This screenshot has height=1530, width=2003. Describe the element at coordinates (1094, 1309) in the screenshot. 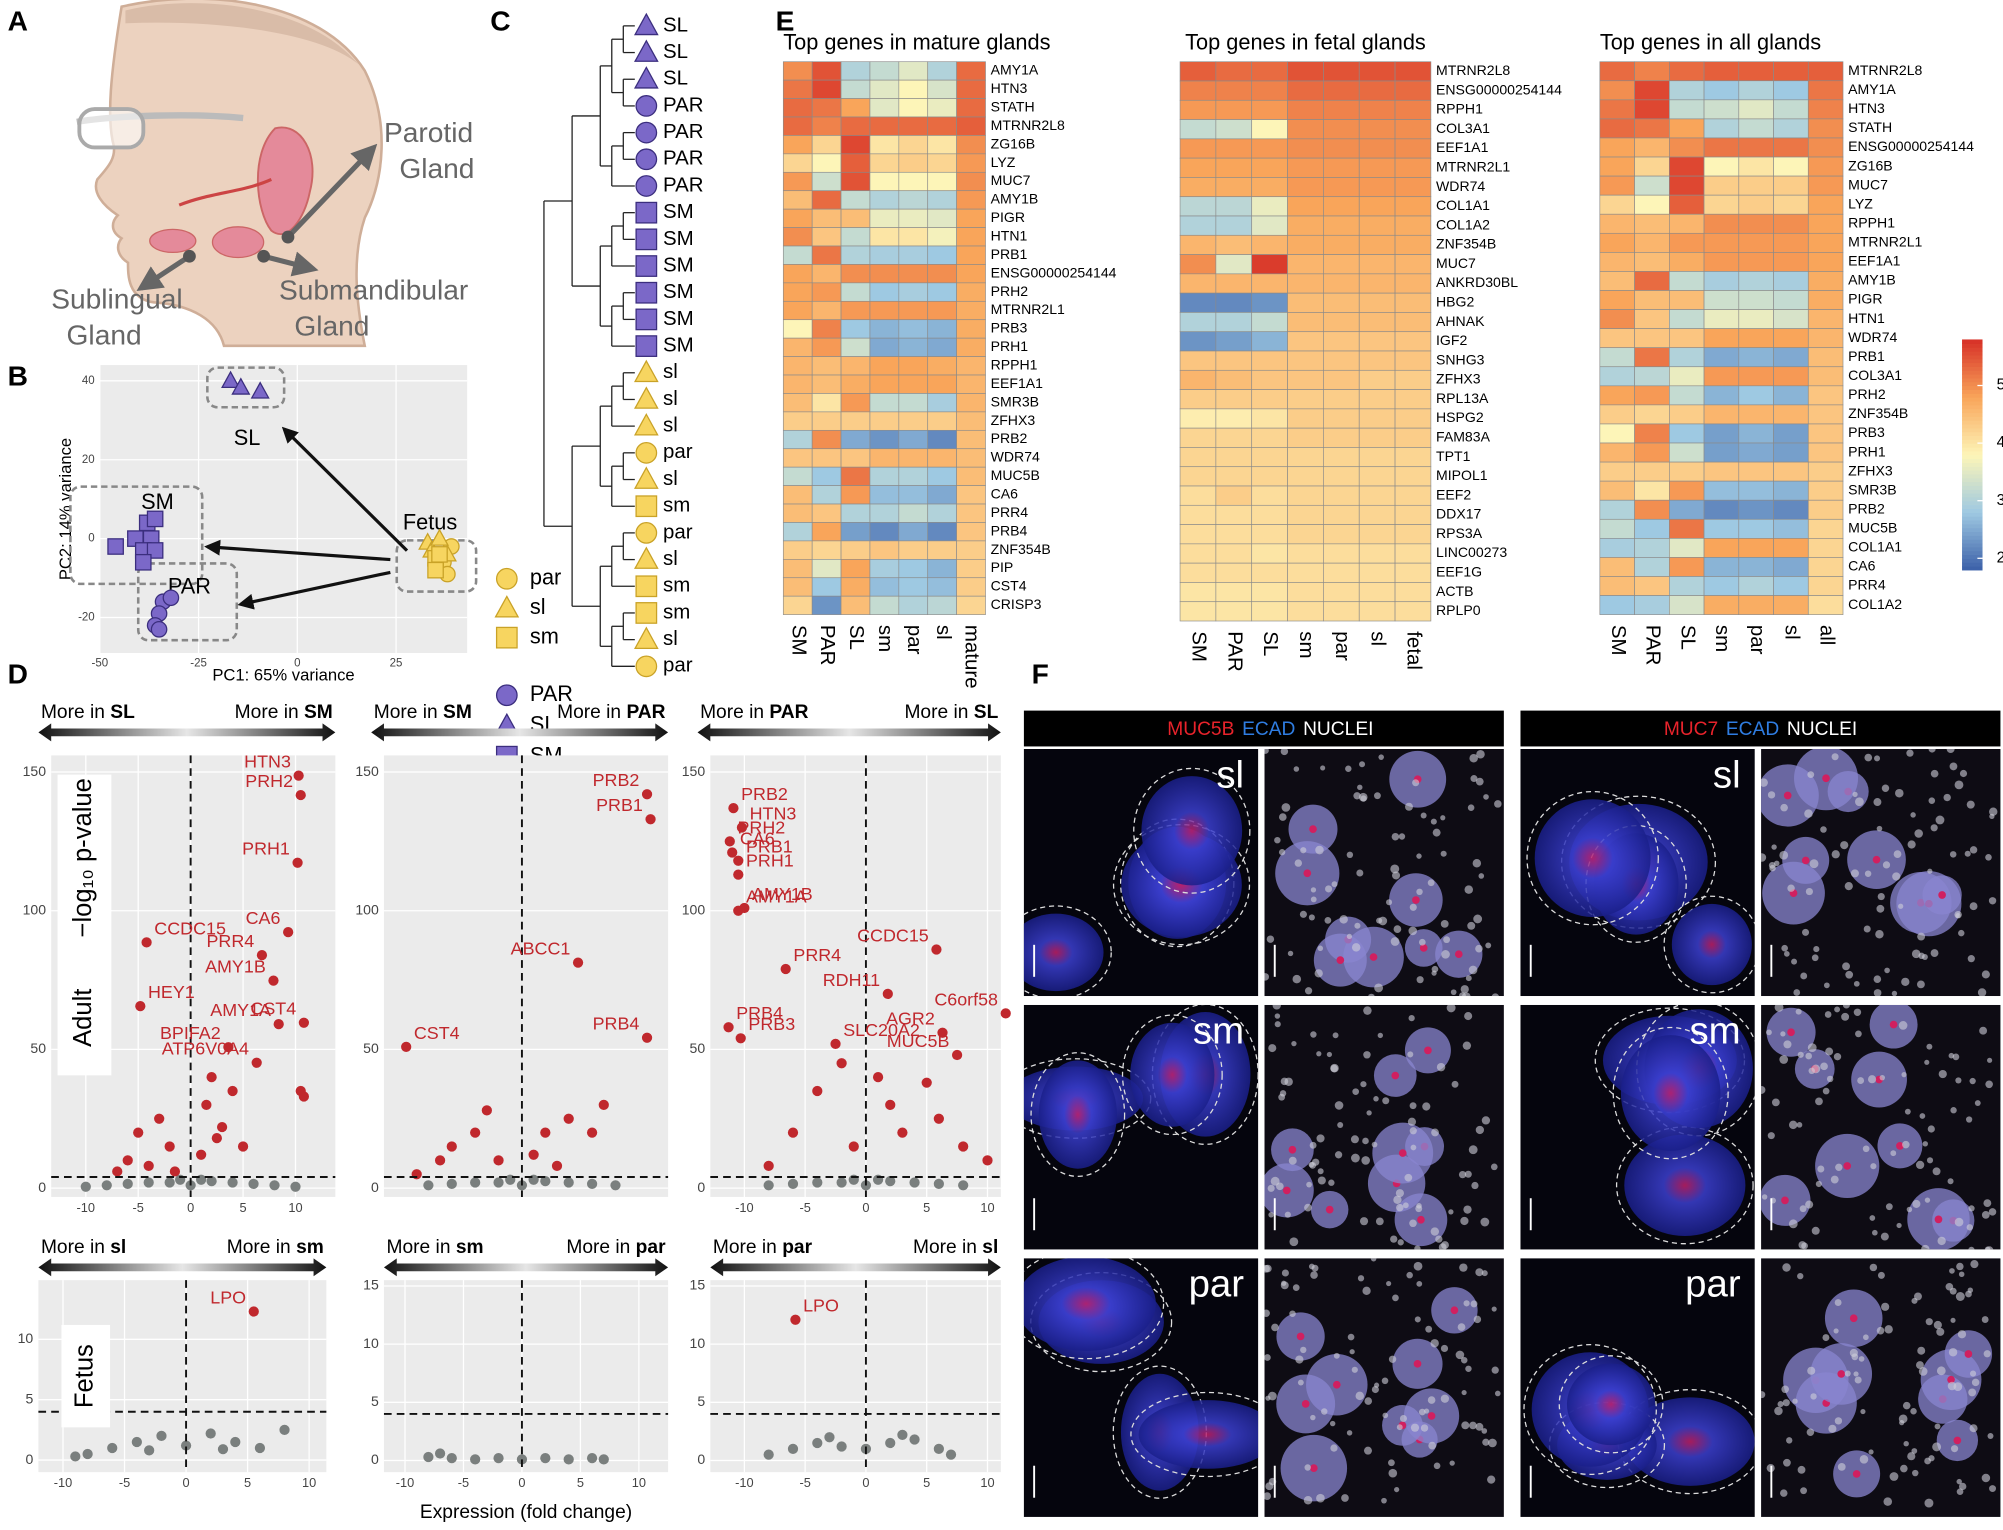

I see `acinus-outline` at that location.